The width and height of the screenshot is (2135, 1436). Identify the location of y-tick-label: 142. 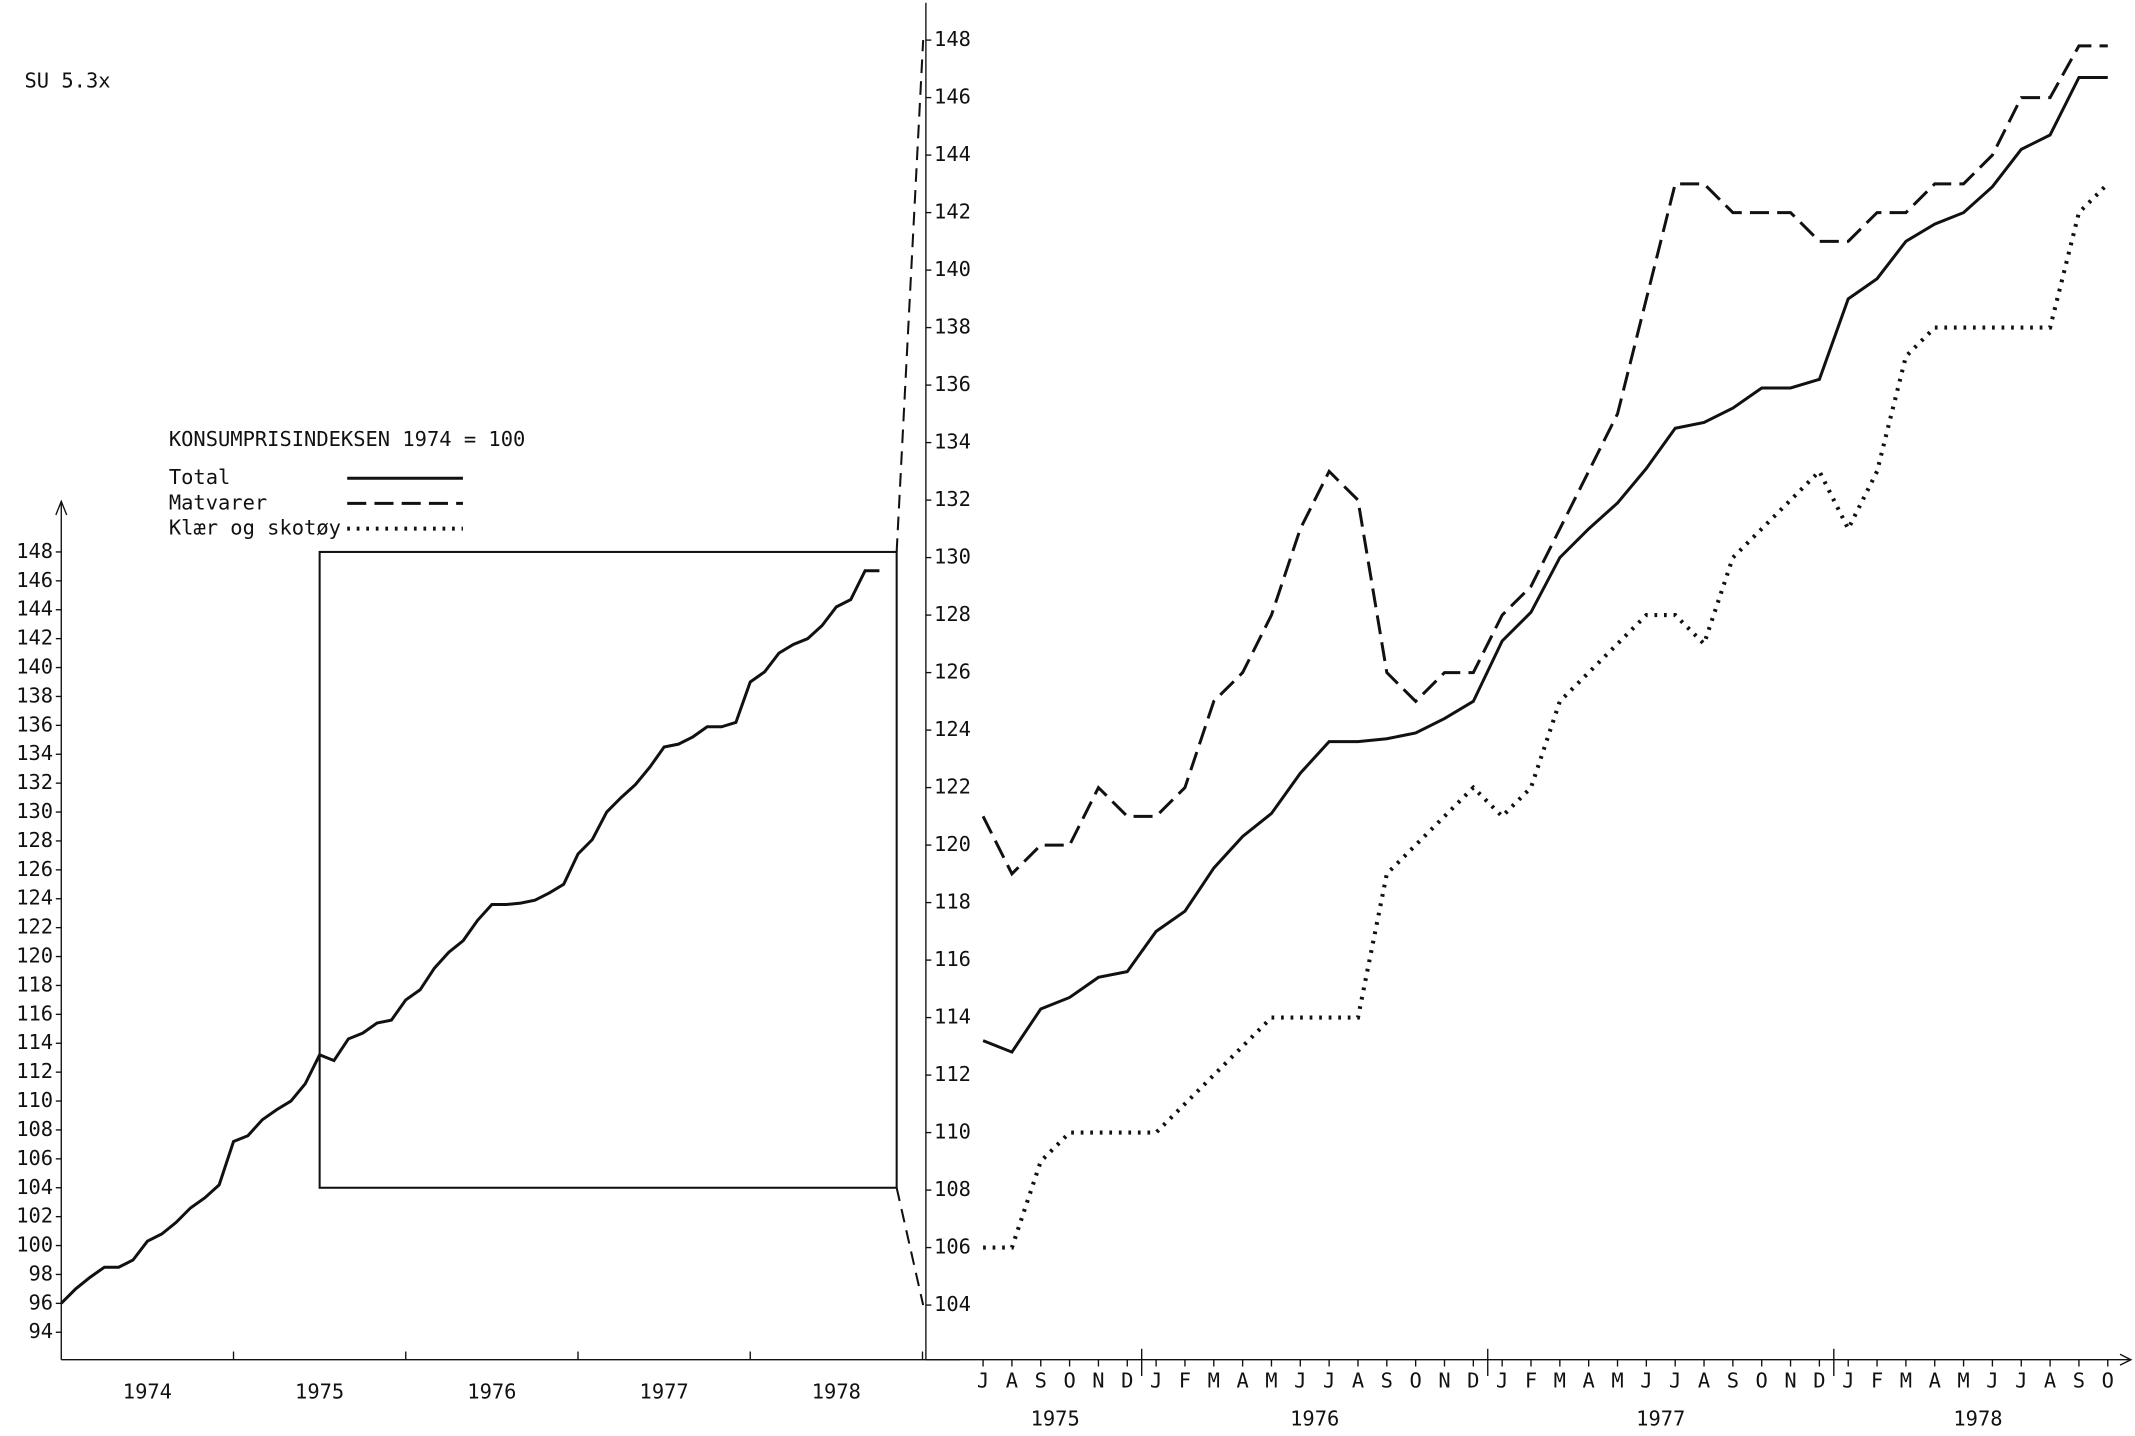
(34, 638).